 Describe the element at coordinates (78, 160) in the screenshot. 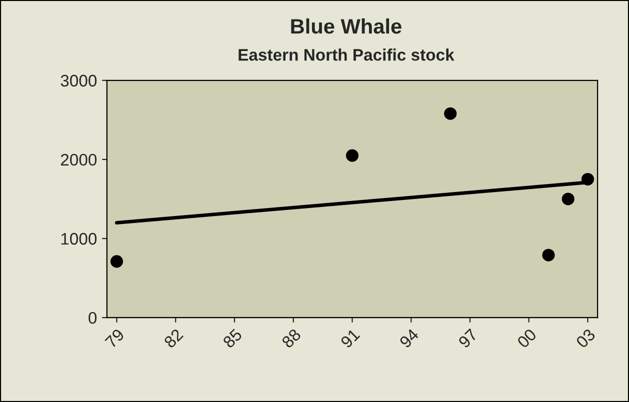

I see `y-tick-label: 2000` at that location.